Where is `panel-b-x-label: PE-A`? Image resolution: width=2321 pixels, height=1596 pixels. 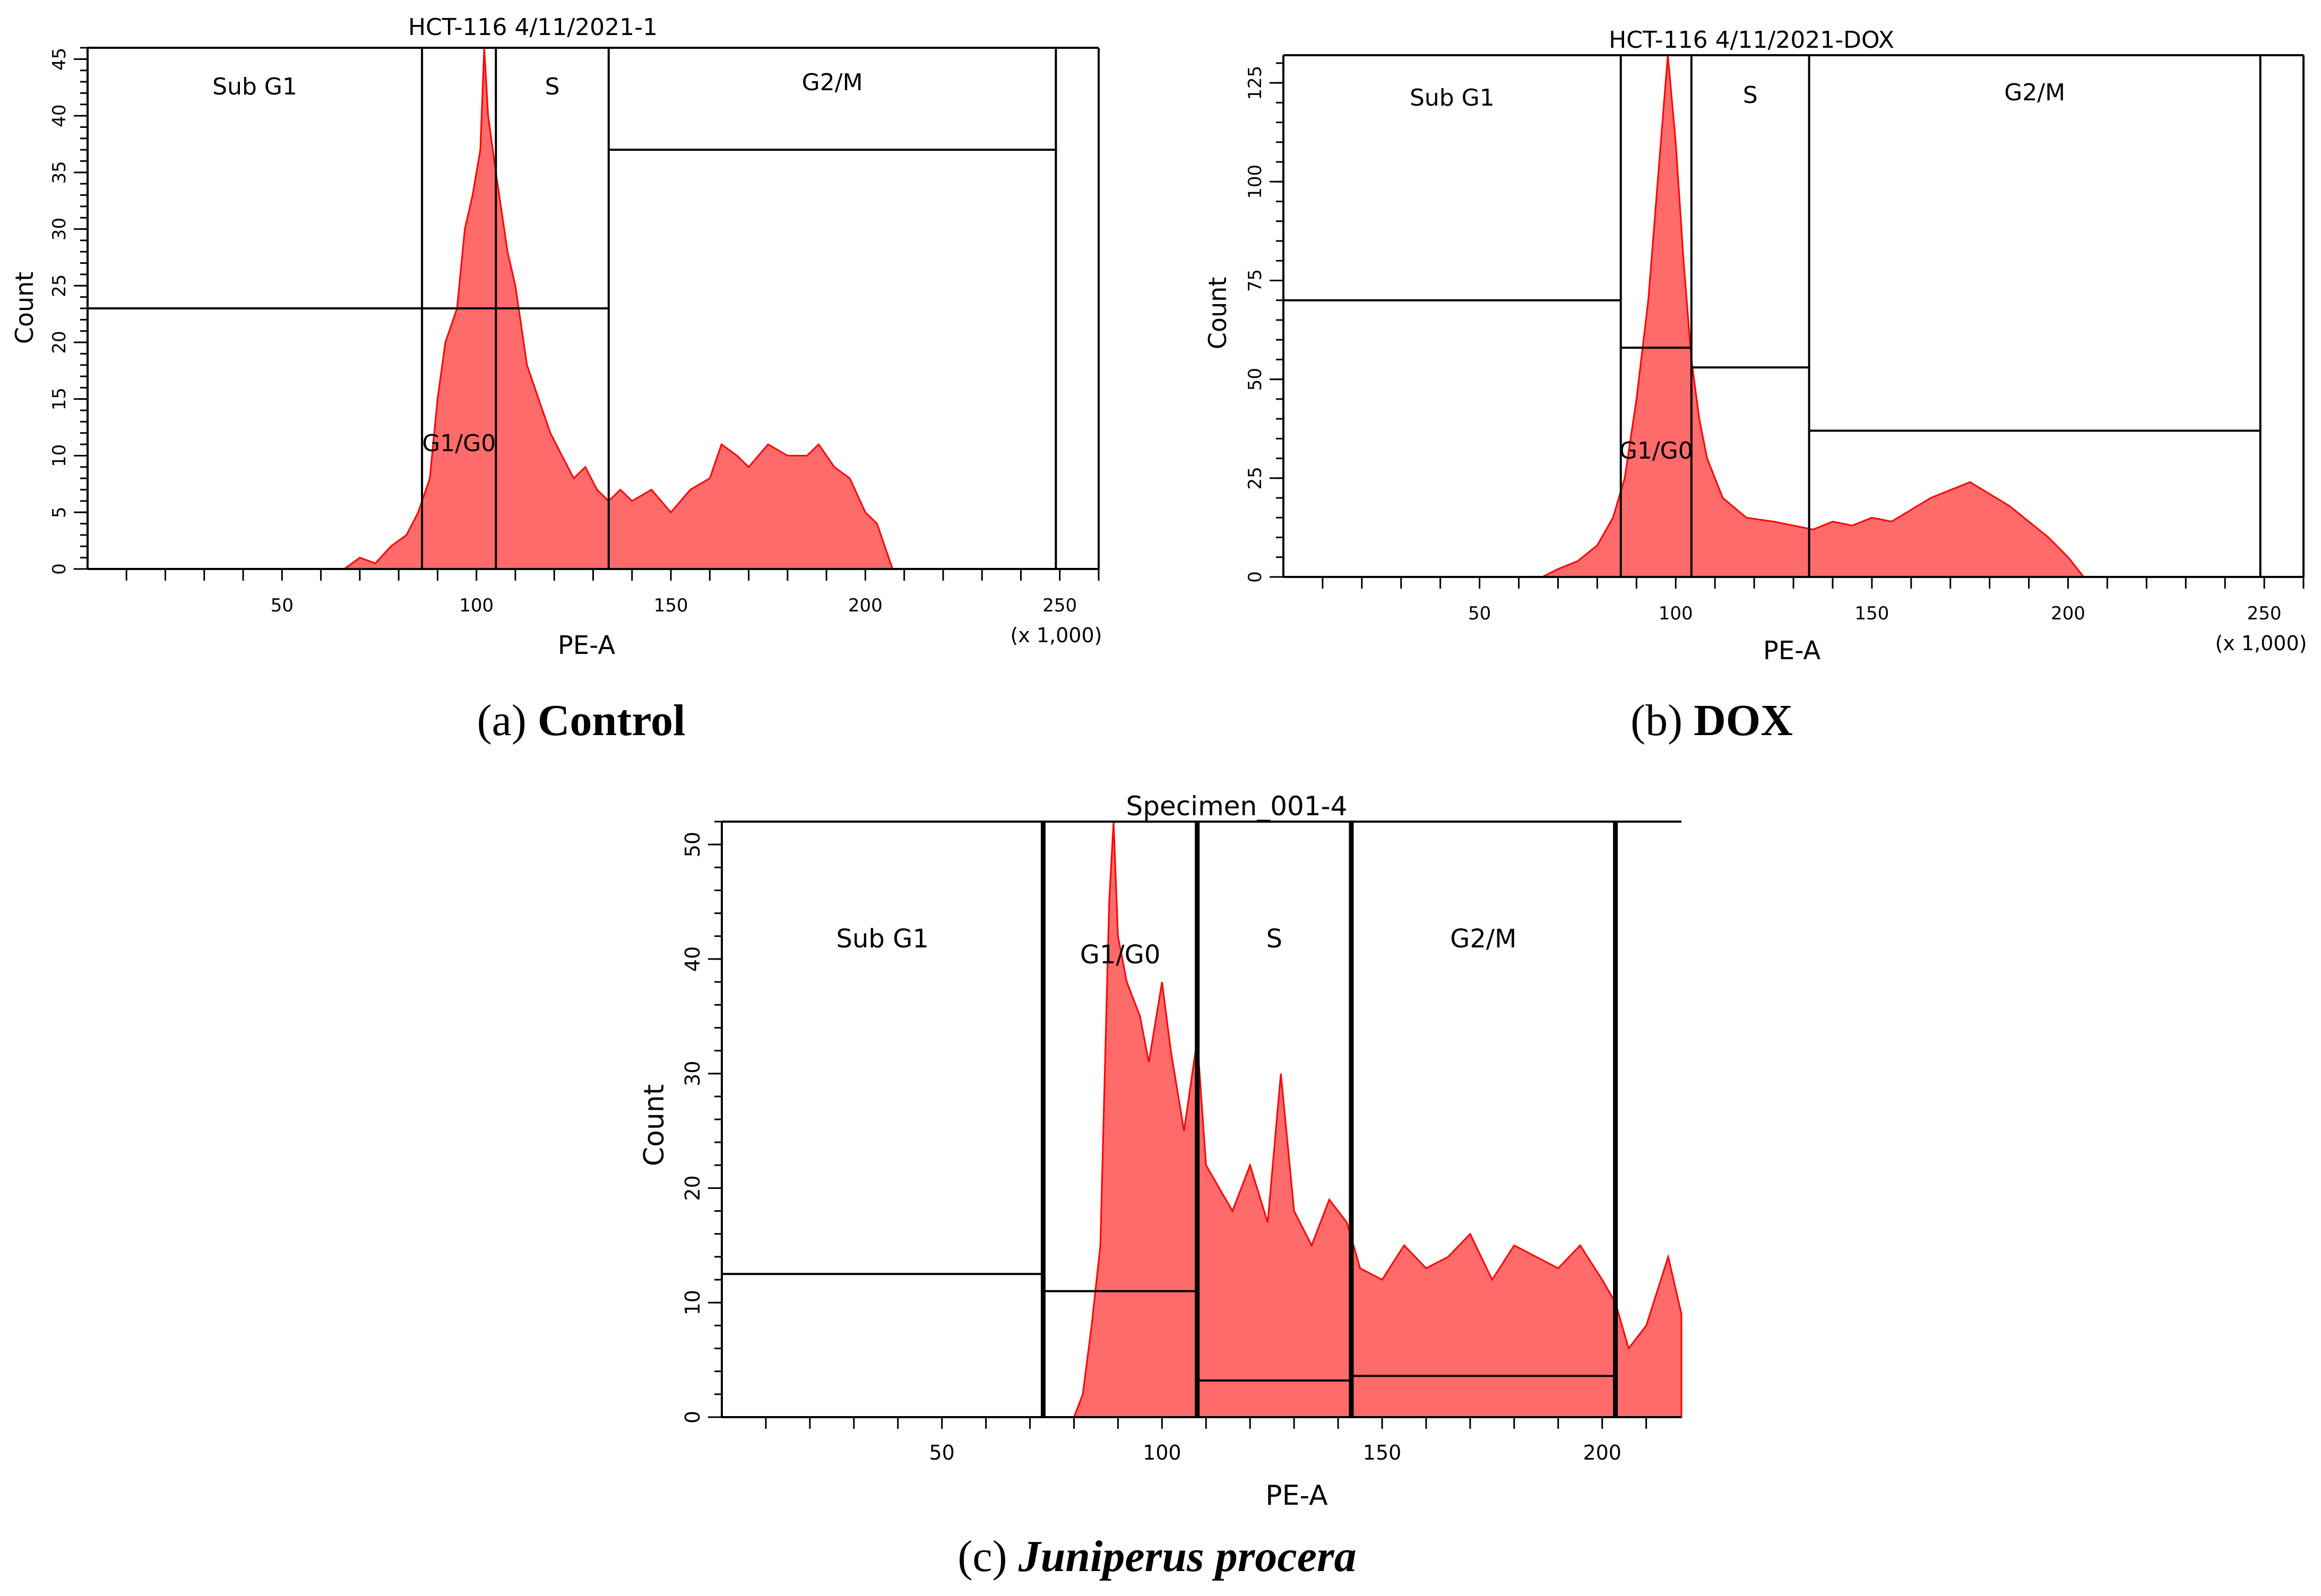 panel-b-x-label: PE-A is located at coordinates (1792, 651).